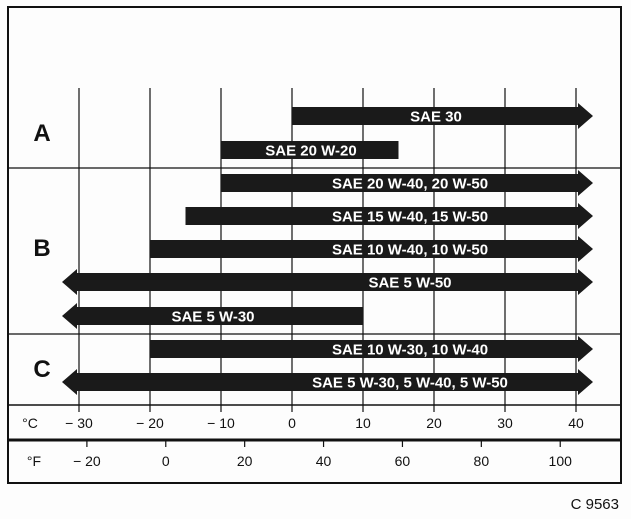 Image resolution: width=631 pixels, height=519 pixels. I want to click on celsius-tick-label-1: − 20, so click(150, 423).